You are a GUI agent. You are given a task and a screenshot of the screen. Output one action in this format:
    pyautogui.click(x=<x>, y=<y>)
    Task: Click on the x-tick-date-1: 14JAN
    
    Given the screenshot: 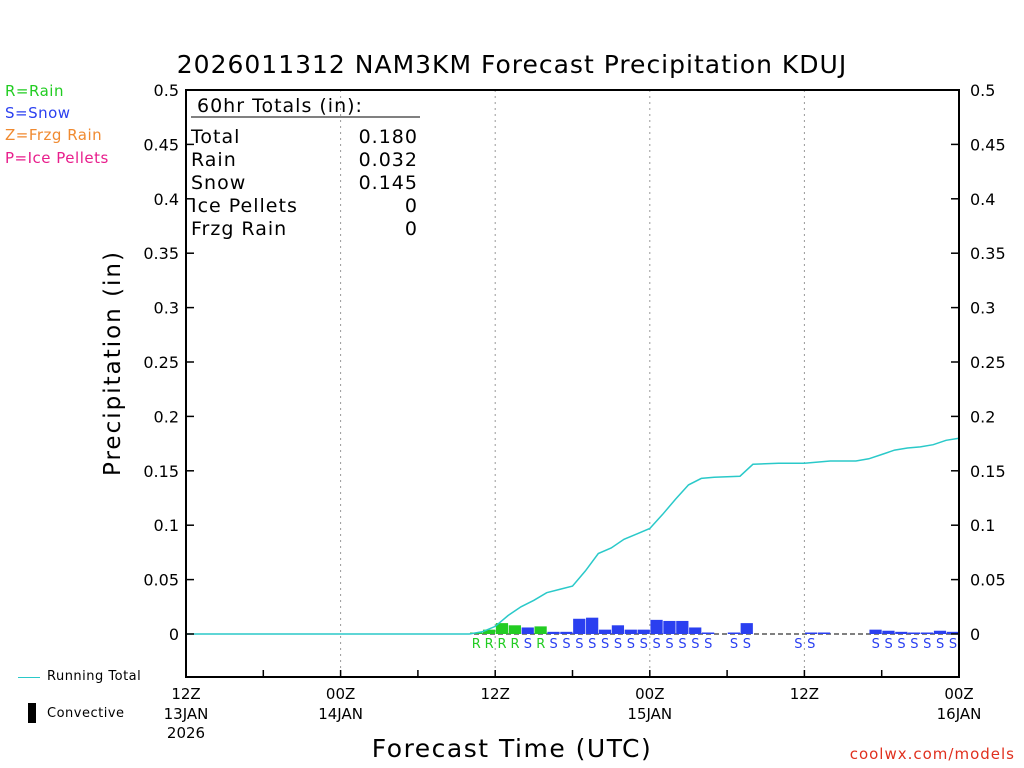 What is the action you would take?
    pyautogui.click(x=340, y=714)
    